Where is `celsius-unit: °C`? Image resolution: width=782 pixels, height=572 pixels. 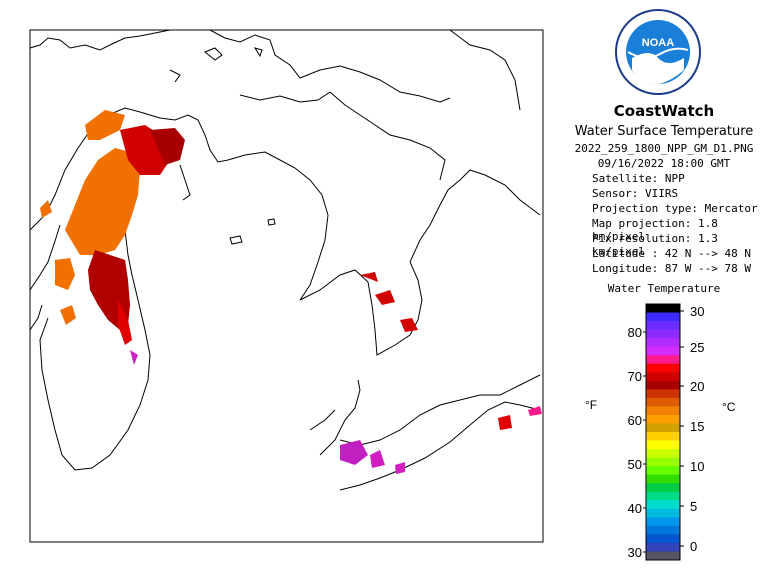 celsius-unit: °C is located at coordinates (729, 407).